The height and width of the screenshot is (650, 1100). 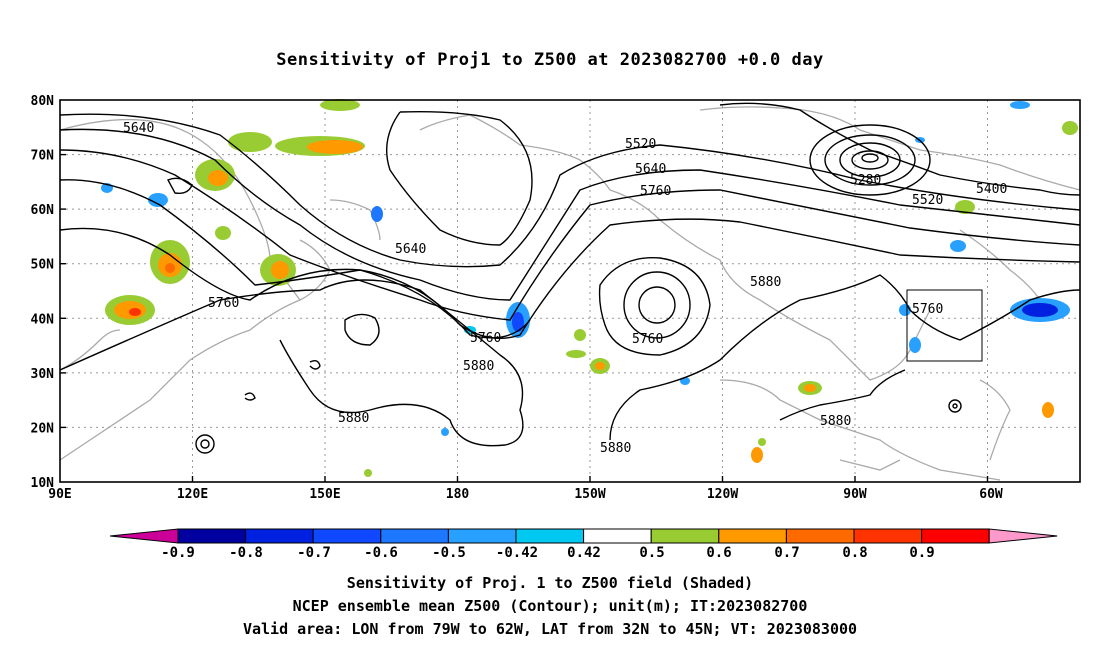 I want to click on lat-label: 30N, so click(x=43, y=374).